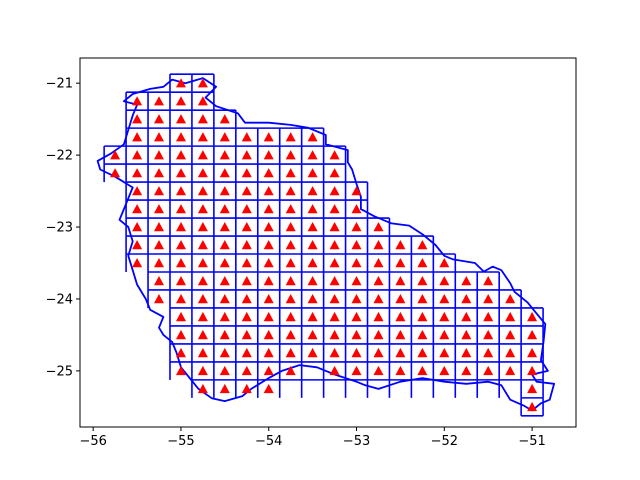 This screenshot has height=480, width=640. I want to click on x-tick-label: −51, so click(531, 441).